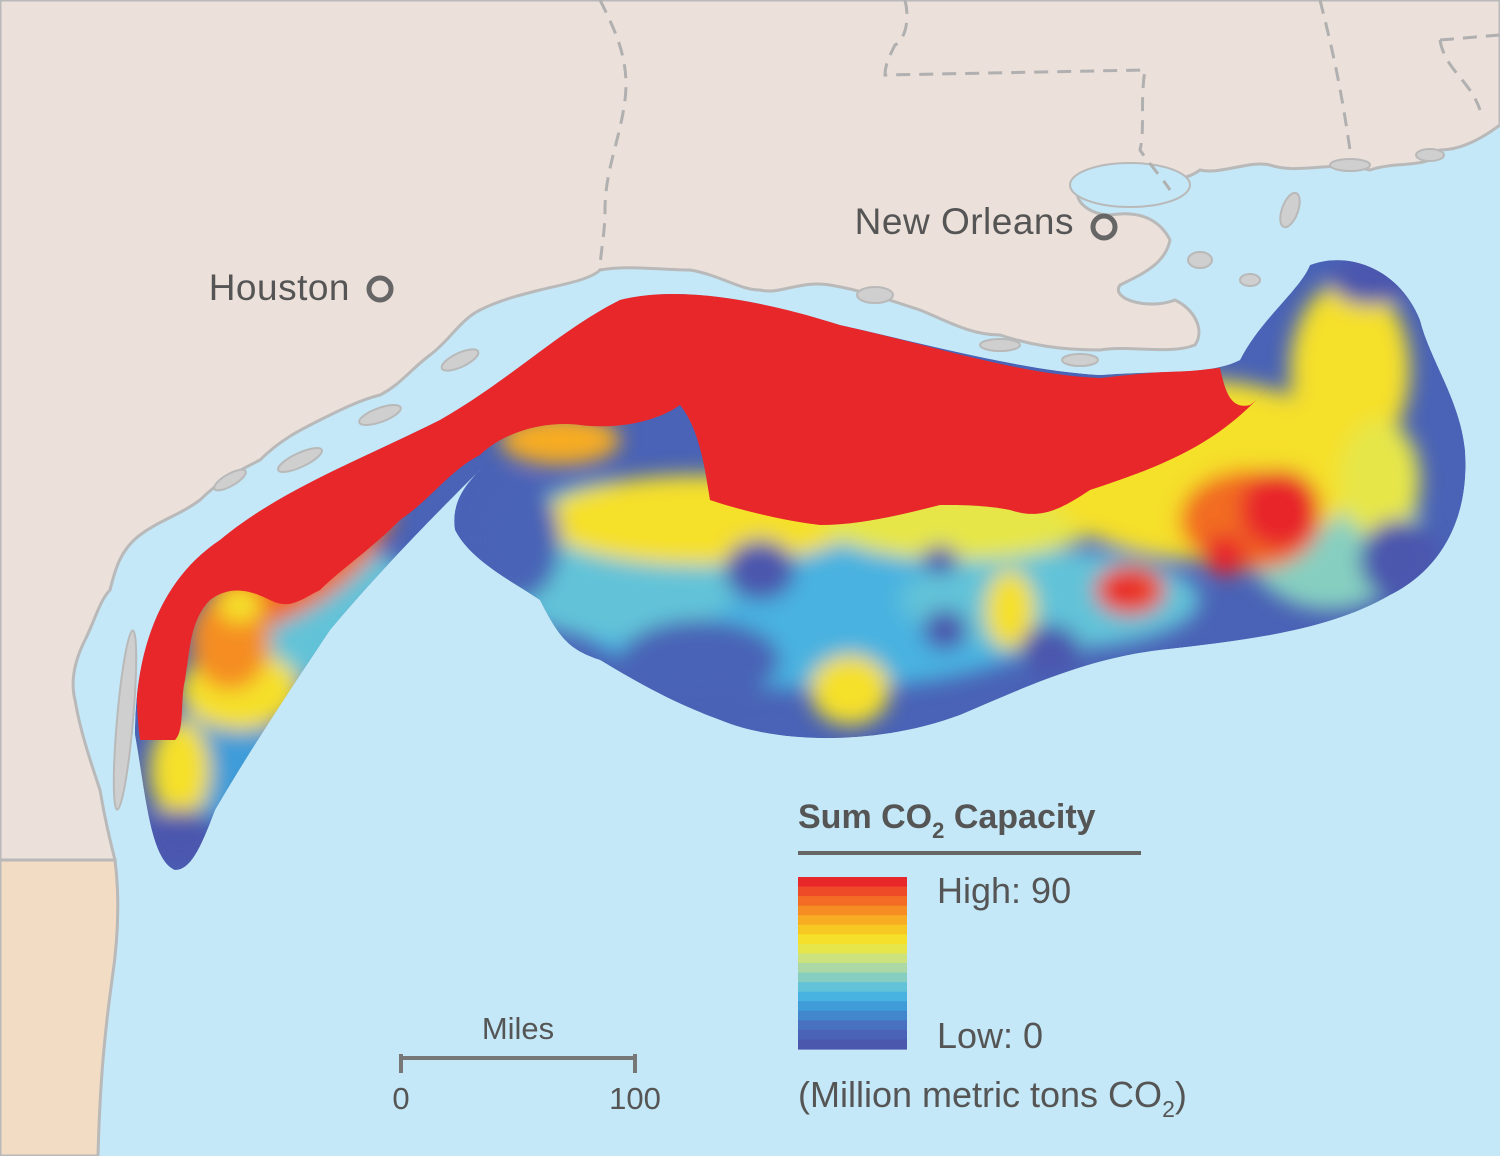 This screenshot has height=1156, width=1500. What do you see at coordinates (947, 820) in the screenshot?
I see `legend-title: Sum CO2 Capacity` at bounding box center [947, 820].